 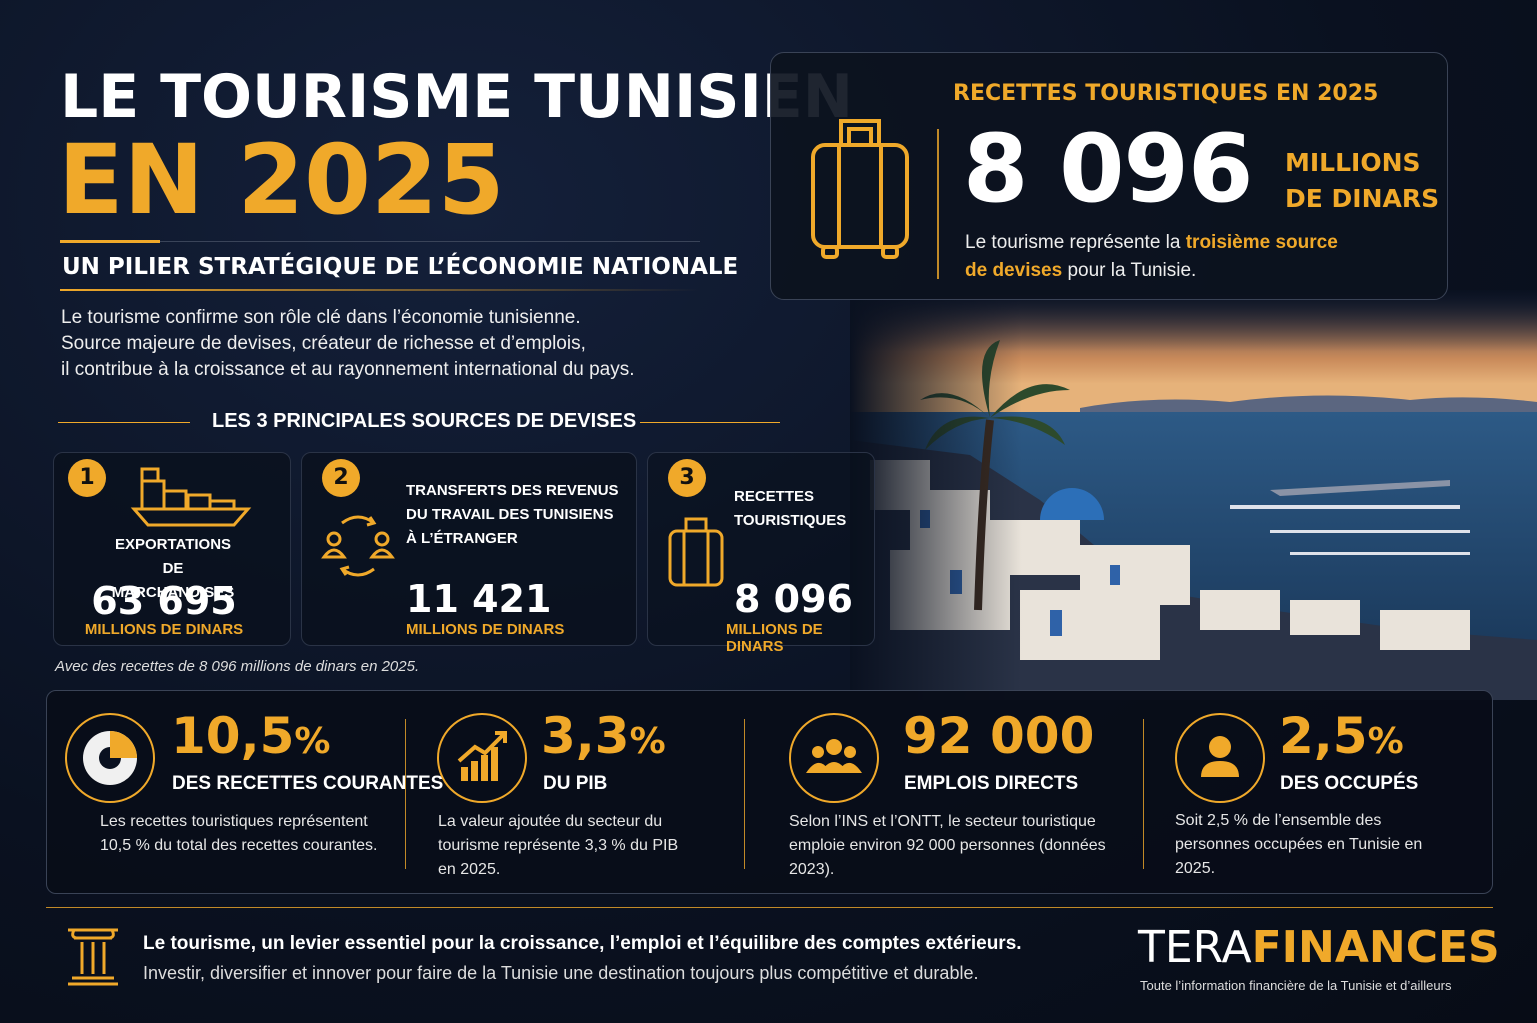 What do you see at coordinates (991, 783) in the screenshot?
I see `stat-label: EMPLOIS DIRECTS` at bounding box center [991, 783].